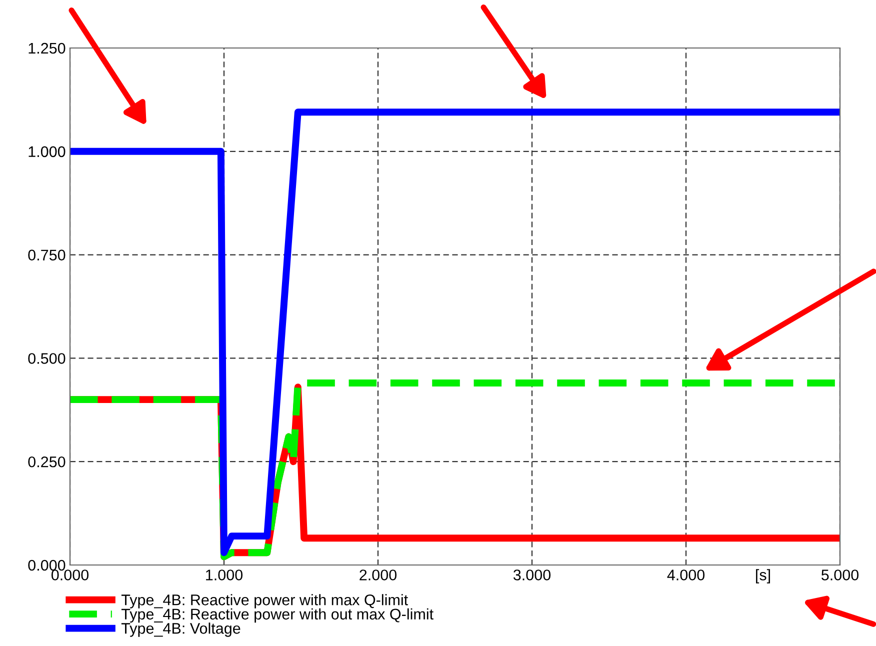 This screenshot has height=646, width=876. Describe the element at coordinates (47, 255) in the screenshot. I see `y-tick-label: 0.750` at that location.